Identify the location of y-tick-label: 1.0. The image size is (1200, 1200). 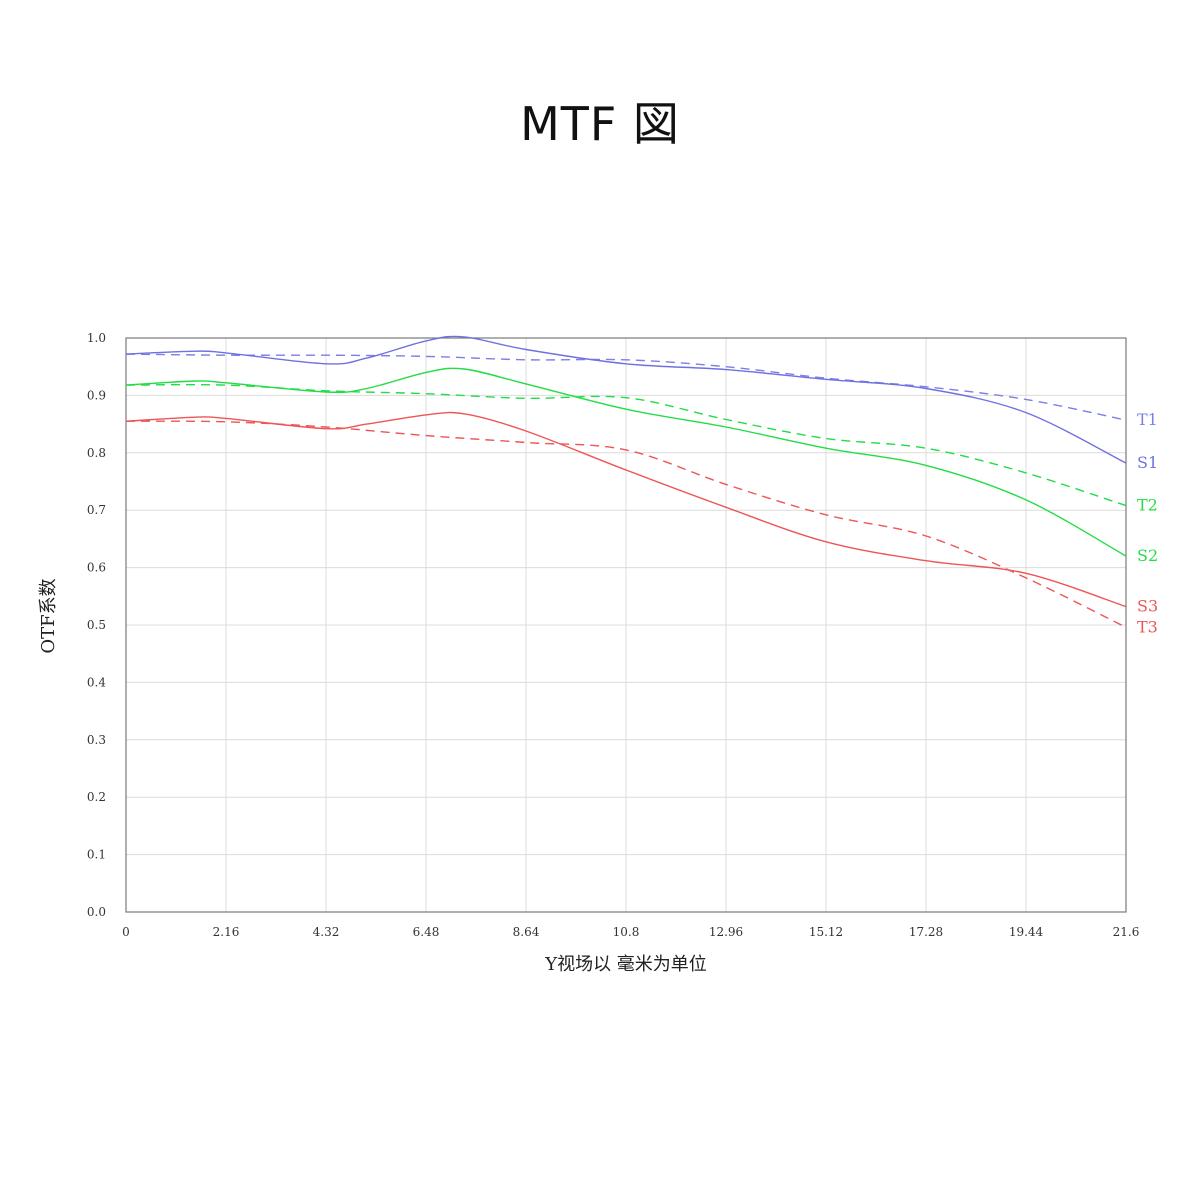
(96, 338).